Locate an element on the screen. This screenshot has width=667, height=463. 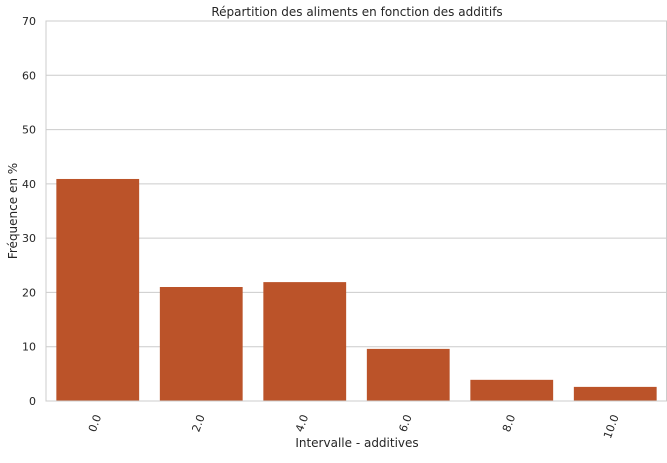
x-tick-label: 2.0 is located at coordinates (198, 423).